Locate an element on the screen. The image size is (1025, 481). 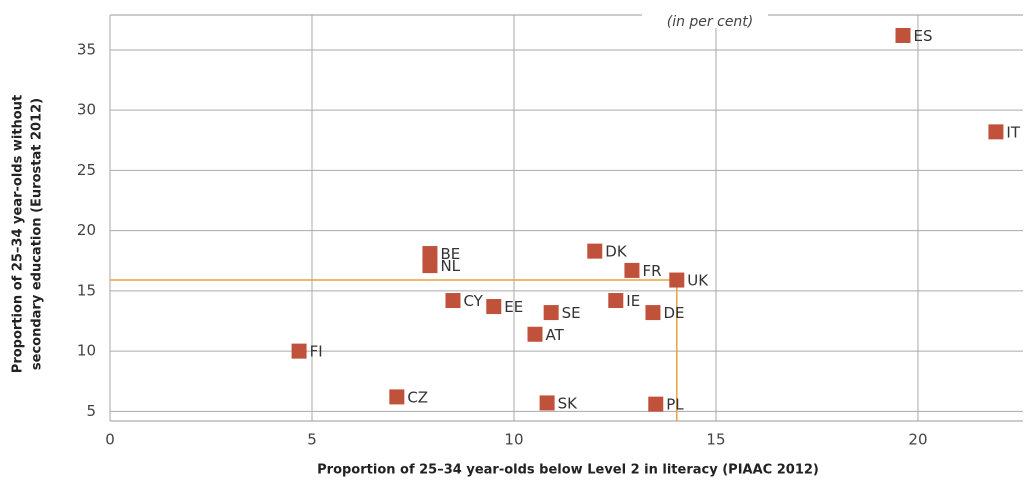
x-tick-label: 0 is located at coordinates (110, 440).